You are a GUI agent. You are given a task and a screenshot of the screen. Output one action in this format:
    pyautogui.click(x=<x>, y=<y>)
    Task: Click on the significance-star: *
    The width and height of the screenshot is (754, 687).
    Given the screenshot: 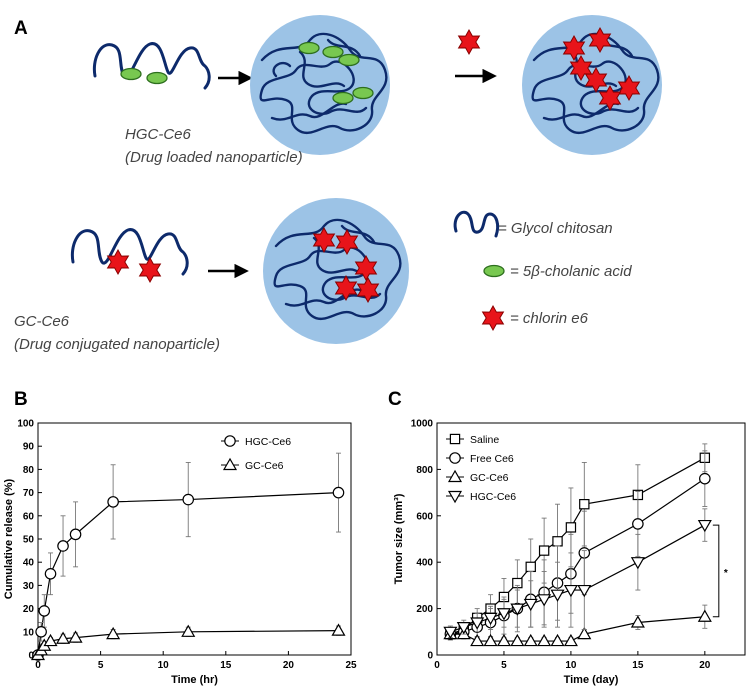 What is the action you would take?
    pyautogui.click(x=726, y=573)
    